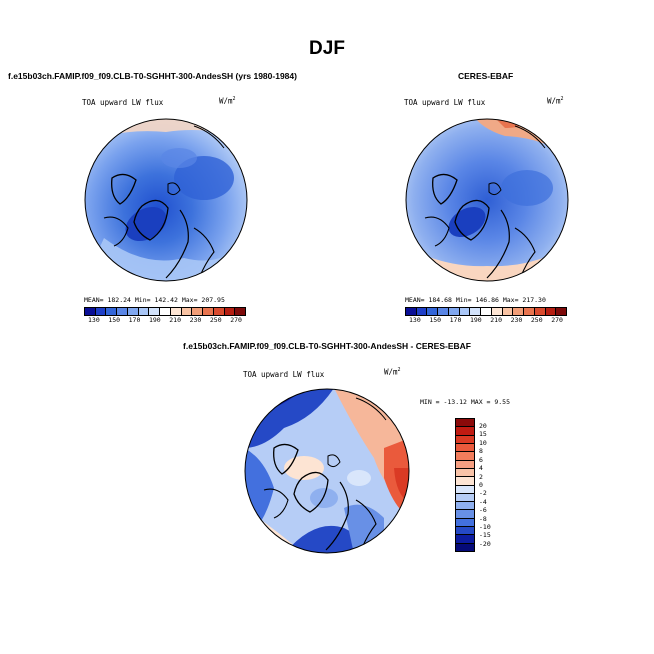 The image size is (654, 654). Describe the element at coordinates (483, 434) in the screenshot. I see `diff-colorbar-tick: 15` at that location.